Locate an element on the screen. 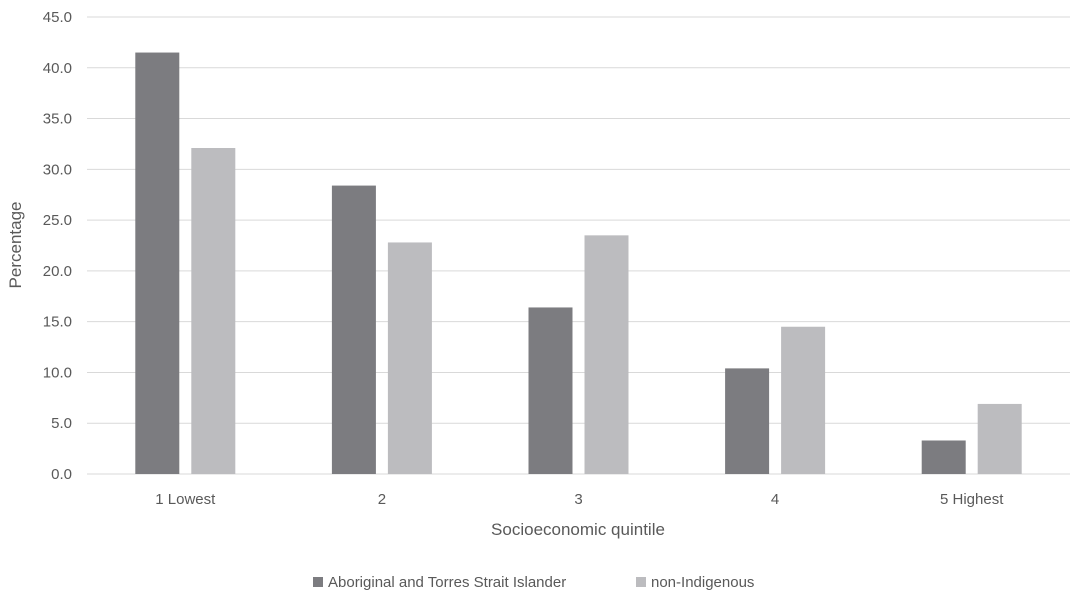 The width and height of the screenshot is (1077, 593). x-tick-label: 3 is located at coordinates (578, 499).